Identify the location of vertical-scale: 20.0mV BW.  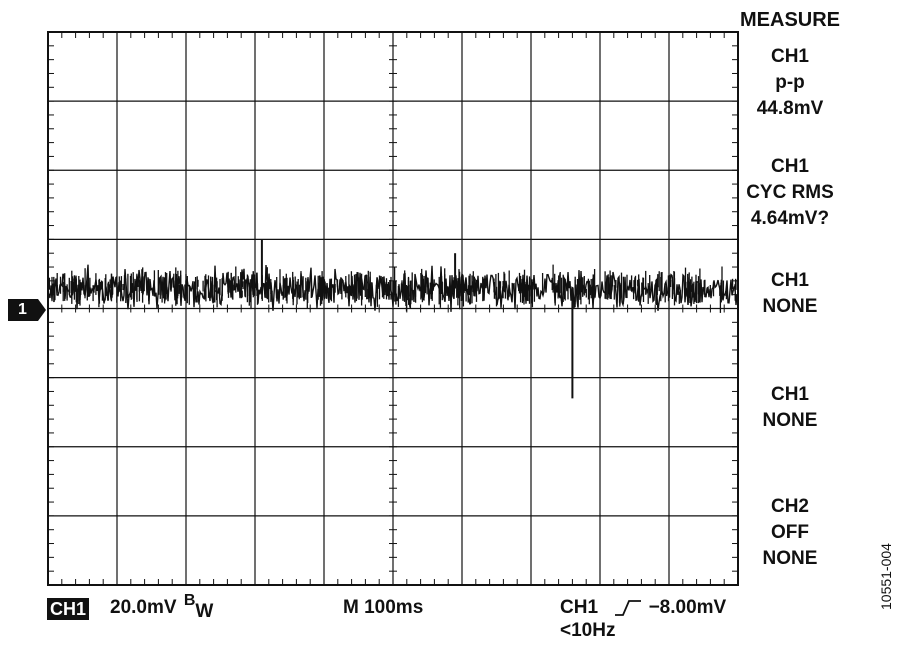
(162, 607).